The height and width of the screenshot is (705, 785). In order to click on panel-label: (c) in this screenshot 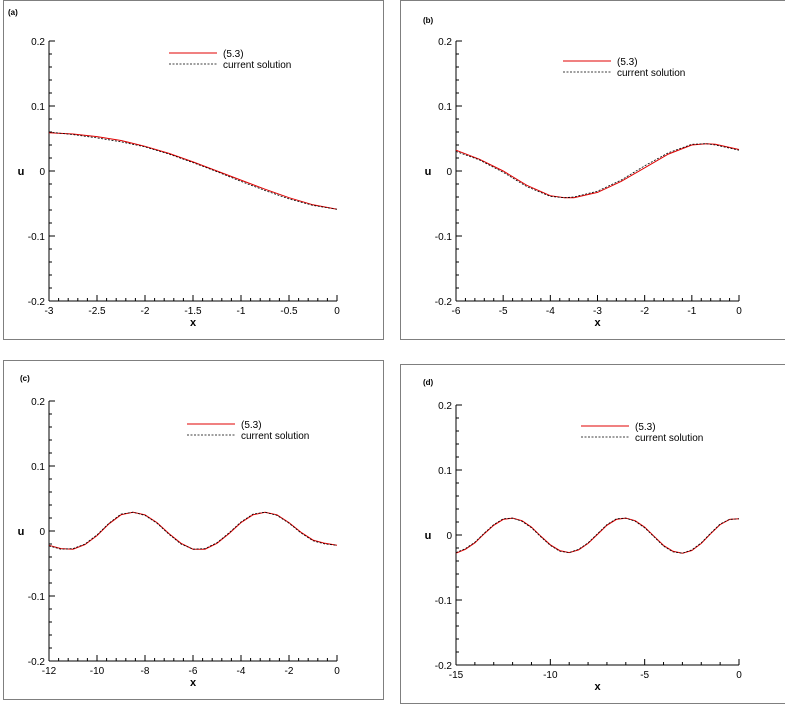, I will do `click(25, 378)`.